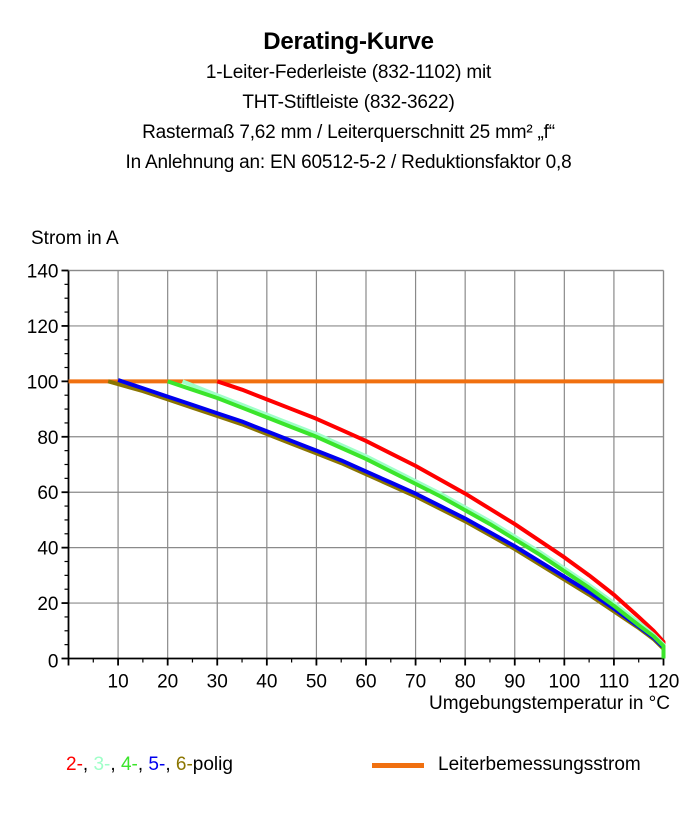  What do you see at coordinates (43, 272) in the screenshot?
I see `svg-text: 140` at bounding box center [43, 272].